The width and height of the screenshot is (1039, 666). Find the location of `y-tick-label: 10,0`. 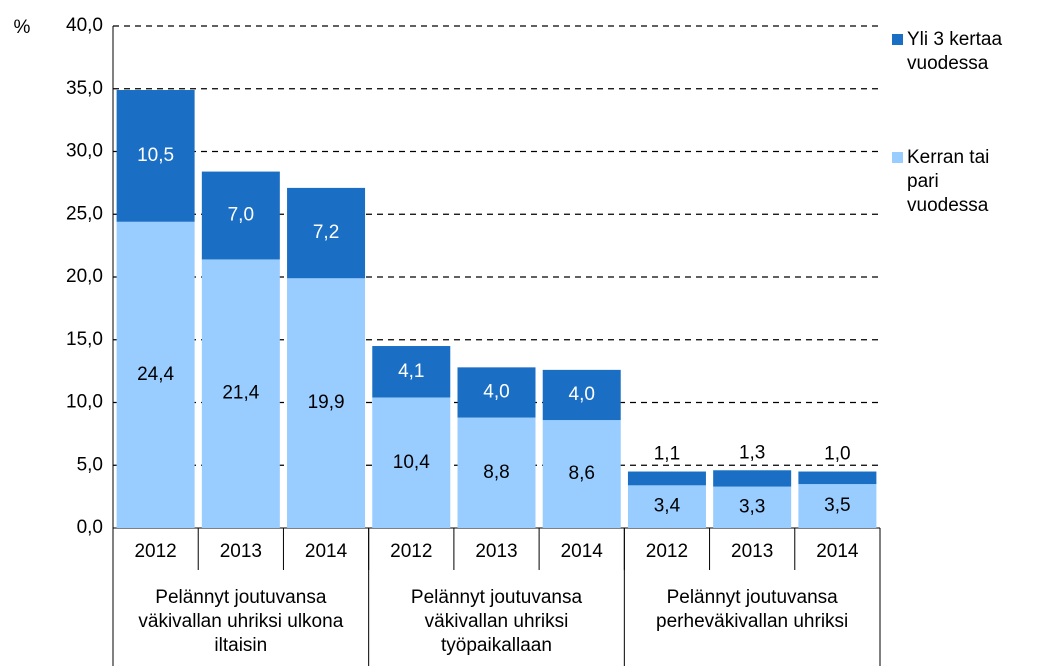

y-tick-label: 10,0 is located at coordinates (84, 402).